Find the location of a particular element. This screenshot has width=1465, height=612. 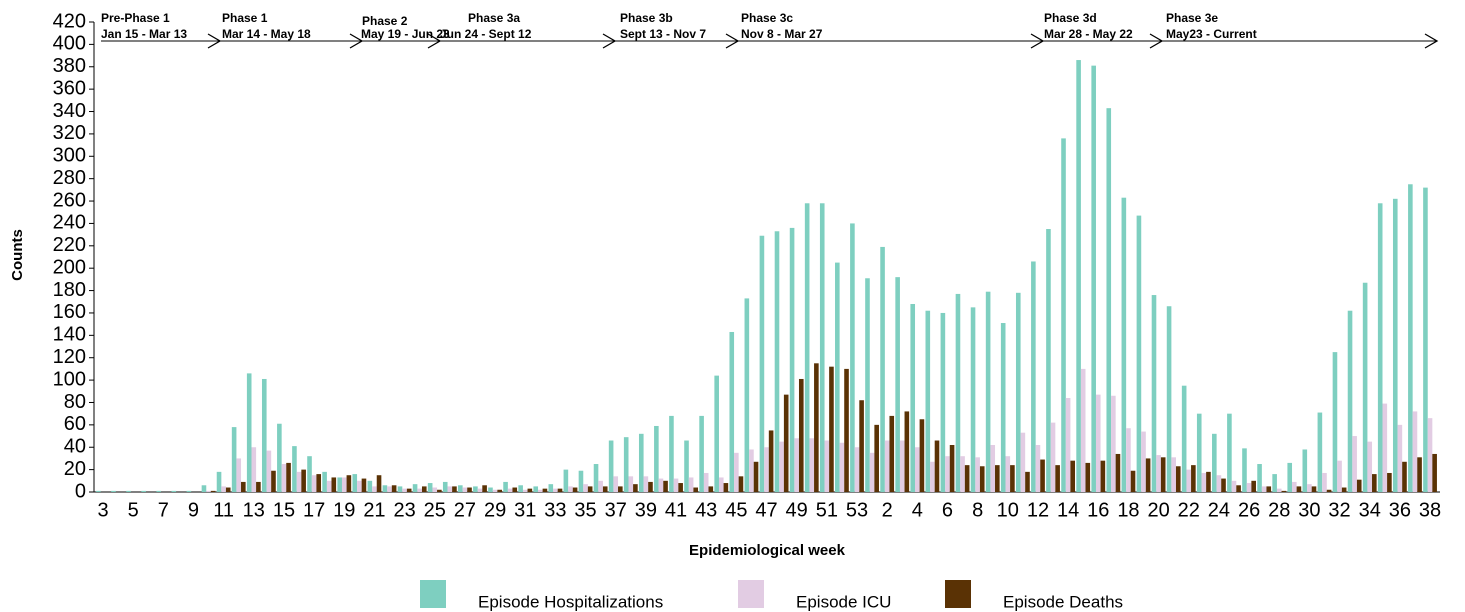

x-tick-label: 9 is located at coordinates (193, 510).